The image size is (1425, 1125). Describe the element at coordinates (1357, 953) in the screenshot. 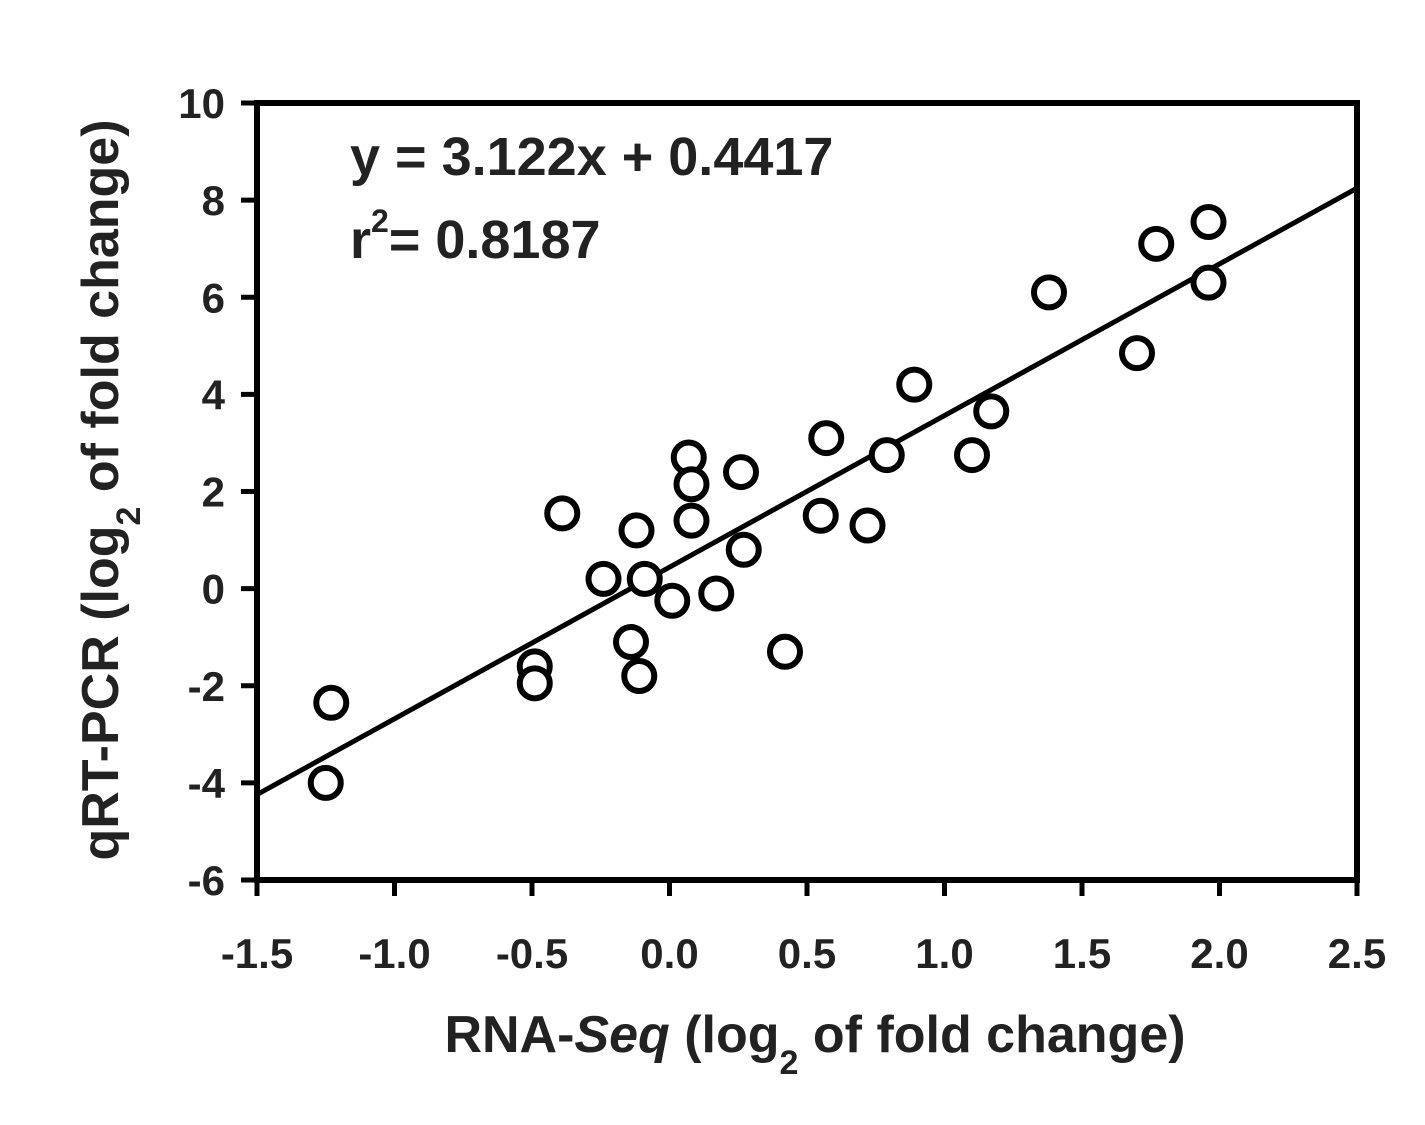

I see `x-tick-label: 2.5` at that location.